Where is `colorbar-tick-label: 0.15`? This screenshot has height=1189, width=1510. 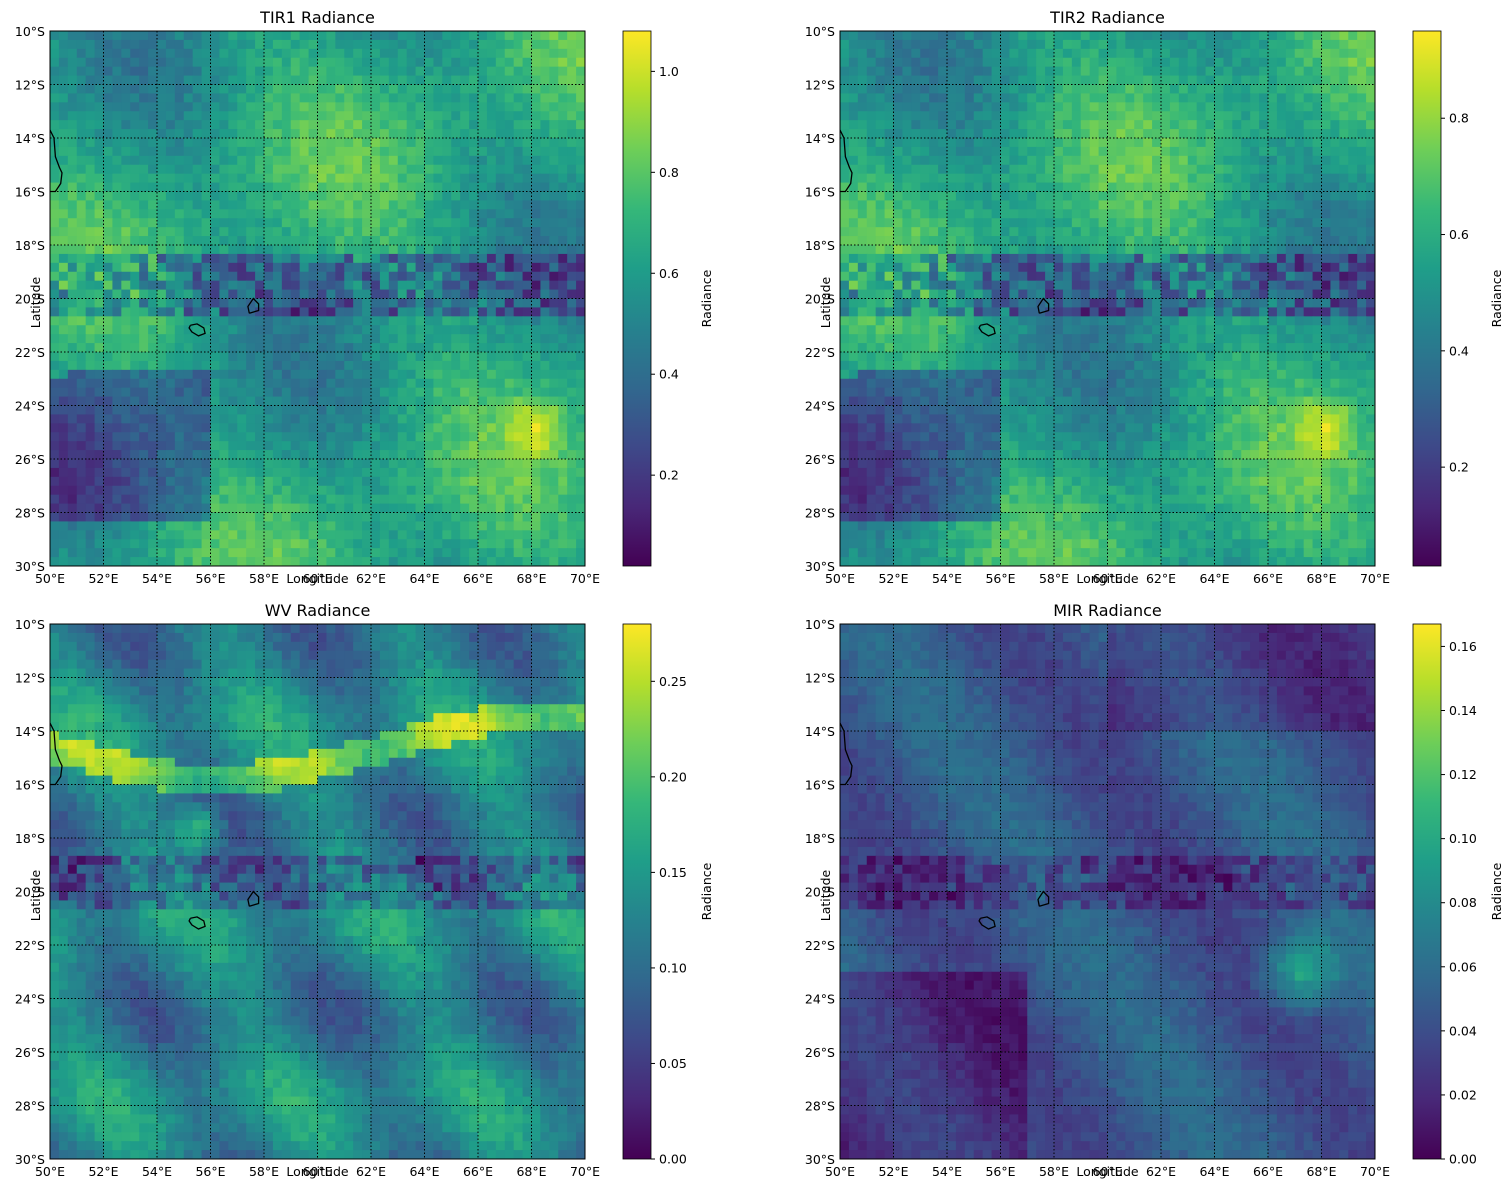
colorbar-tick-label: 0.15 is located at coordinates (673, 872).